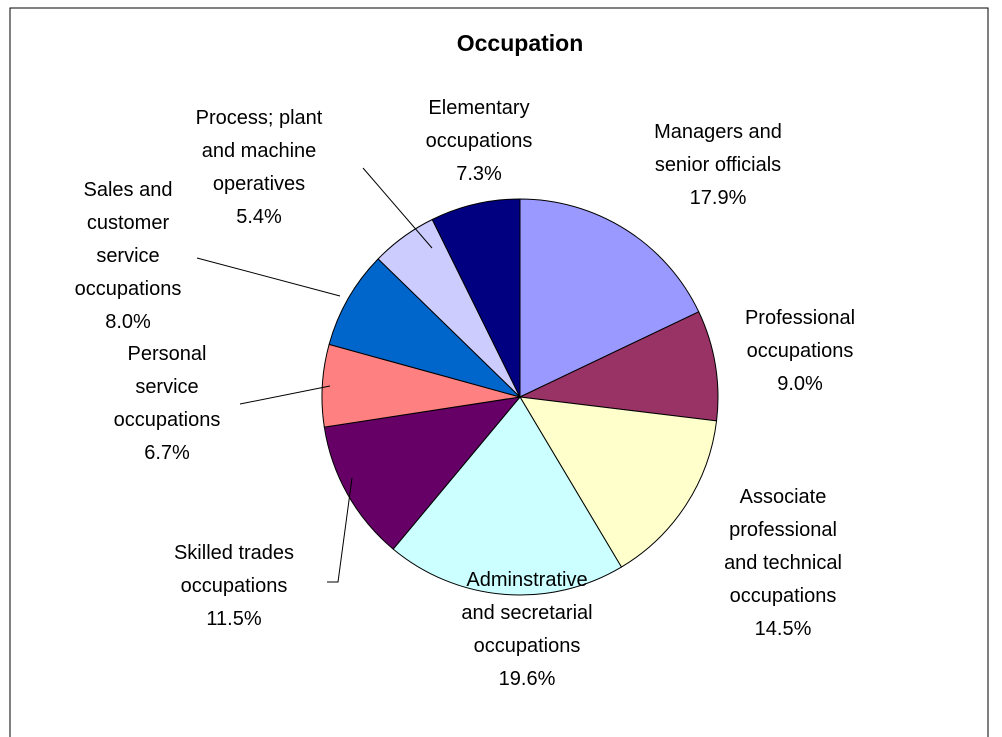  I want to click on category-label: Skilled trades occupations, so click(234, 569).